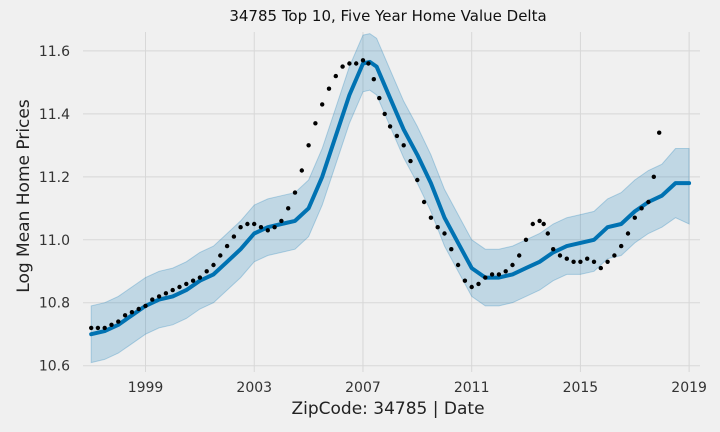 This screenshot has width=720, height=432. What do you see at coordinates (54, 367) in the screenshot?
I see `y-tick-label: 10.6` at bounding box center [54, 367].